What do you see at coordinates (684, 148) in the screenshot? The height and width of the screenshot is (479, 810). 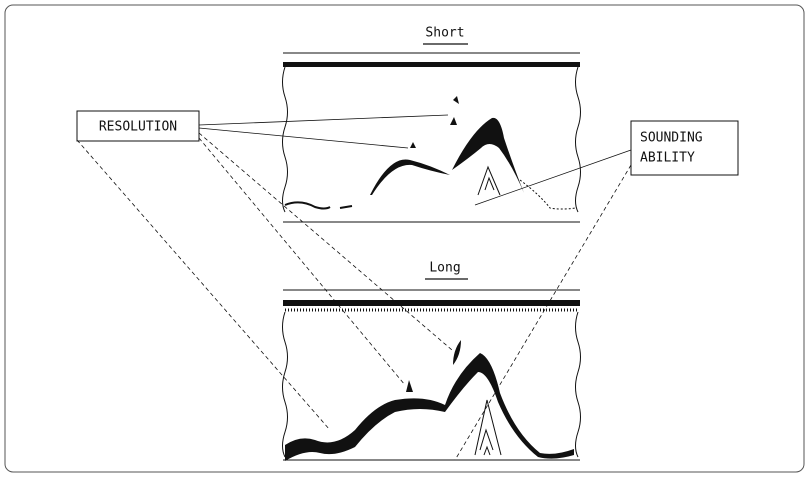 I see `sounding-box` at bounding box center [684, 148].